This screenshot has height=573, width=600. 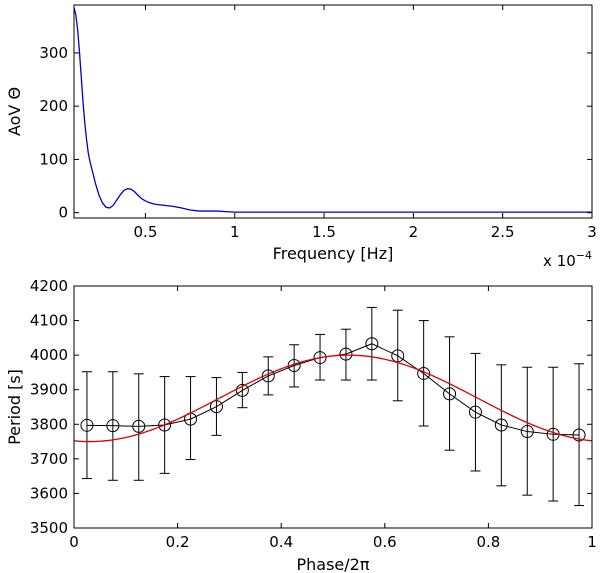 I want to click on x-tick-label: 0.2, so click(x=178, y=542).